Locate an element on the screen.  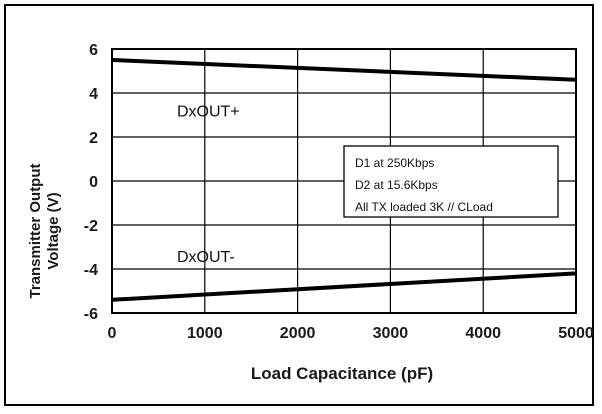
legend-line-2: D2 at 15.6Kbps is located at coordinates (396, 185).